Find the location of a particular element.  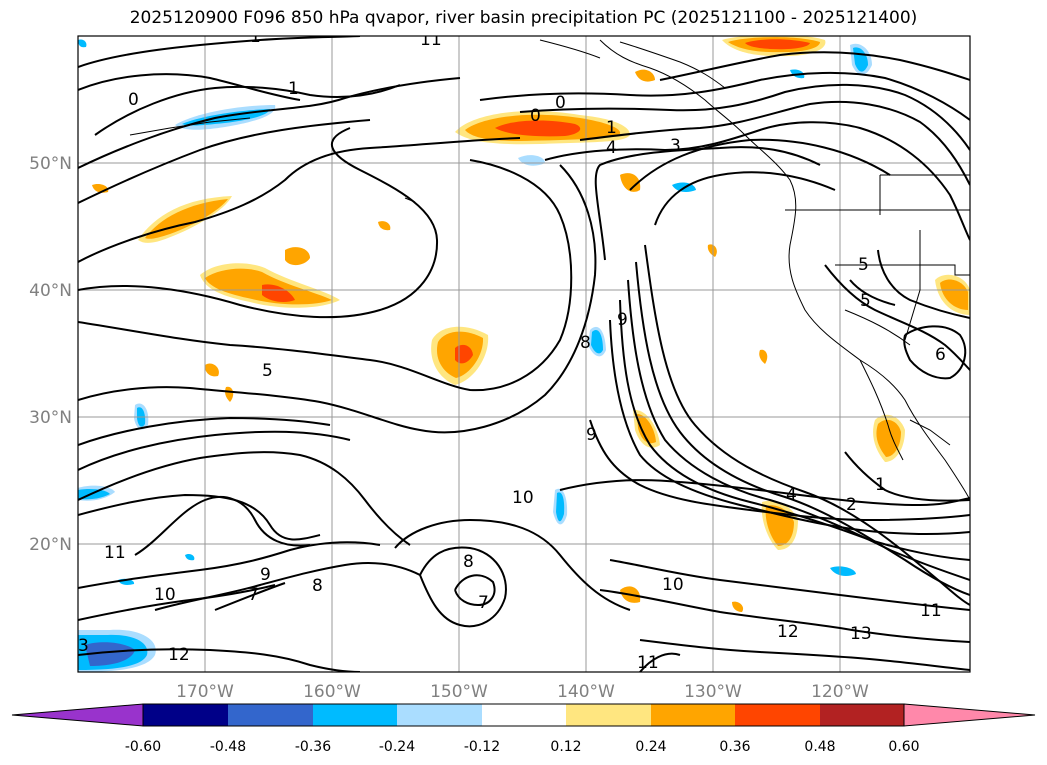

lon-label-170w: 170°W is located at coordinates (205, 692).